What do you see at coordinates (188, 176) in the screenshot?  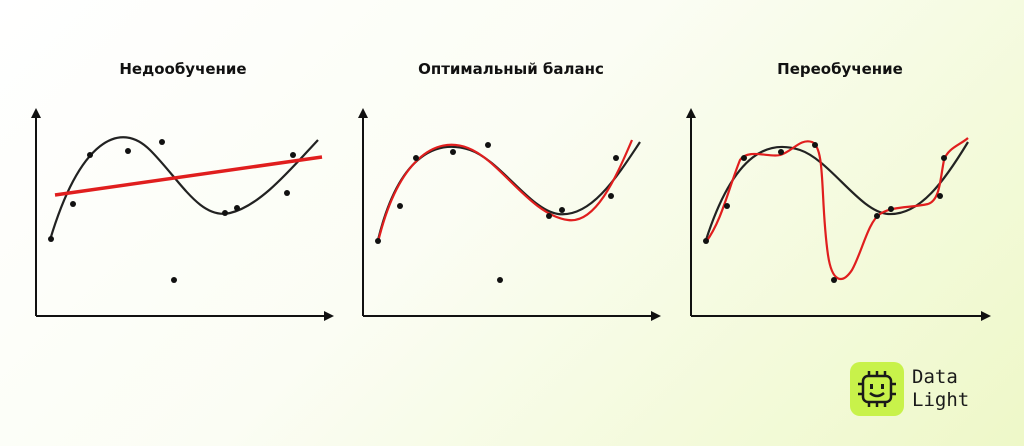 I see `linear-fit-curve` at bounding box center [188, 176].